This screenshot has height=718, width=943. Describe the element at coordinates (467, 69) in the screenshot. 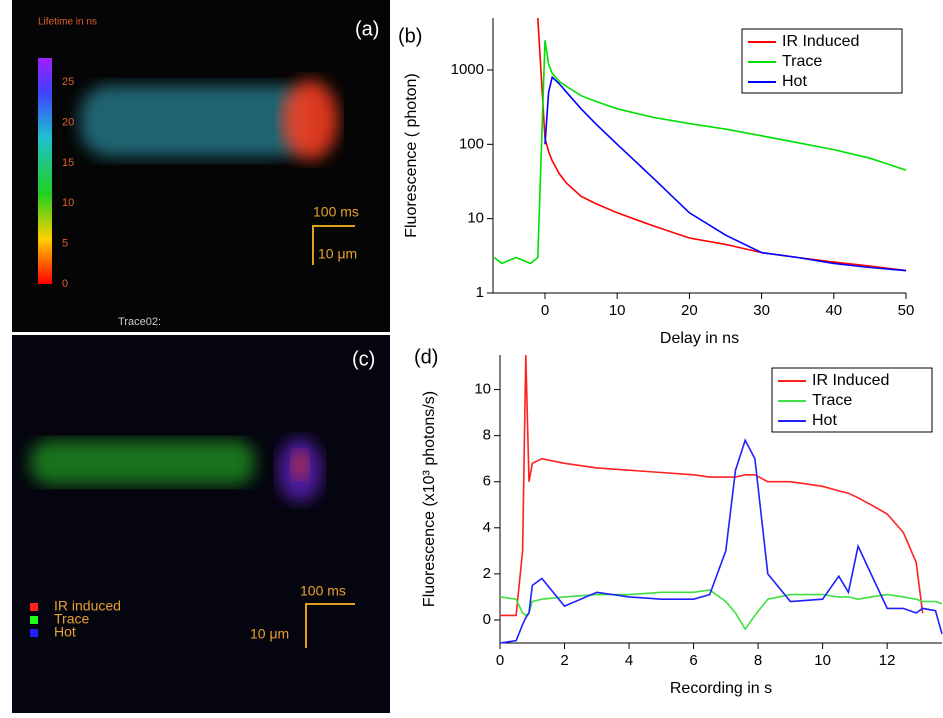

I see `y-tick-label: 1000` at that location.